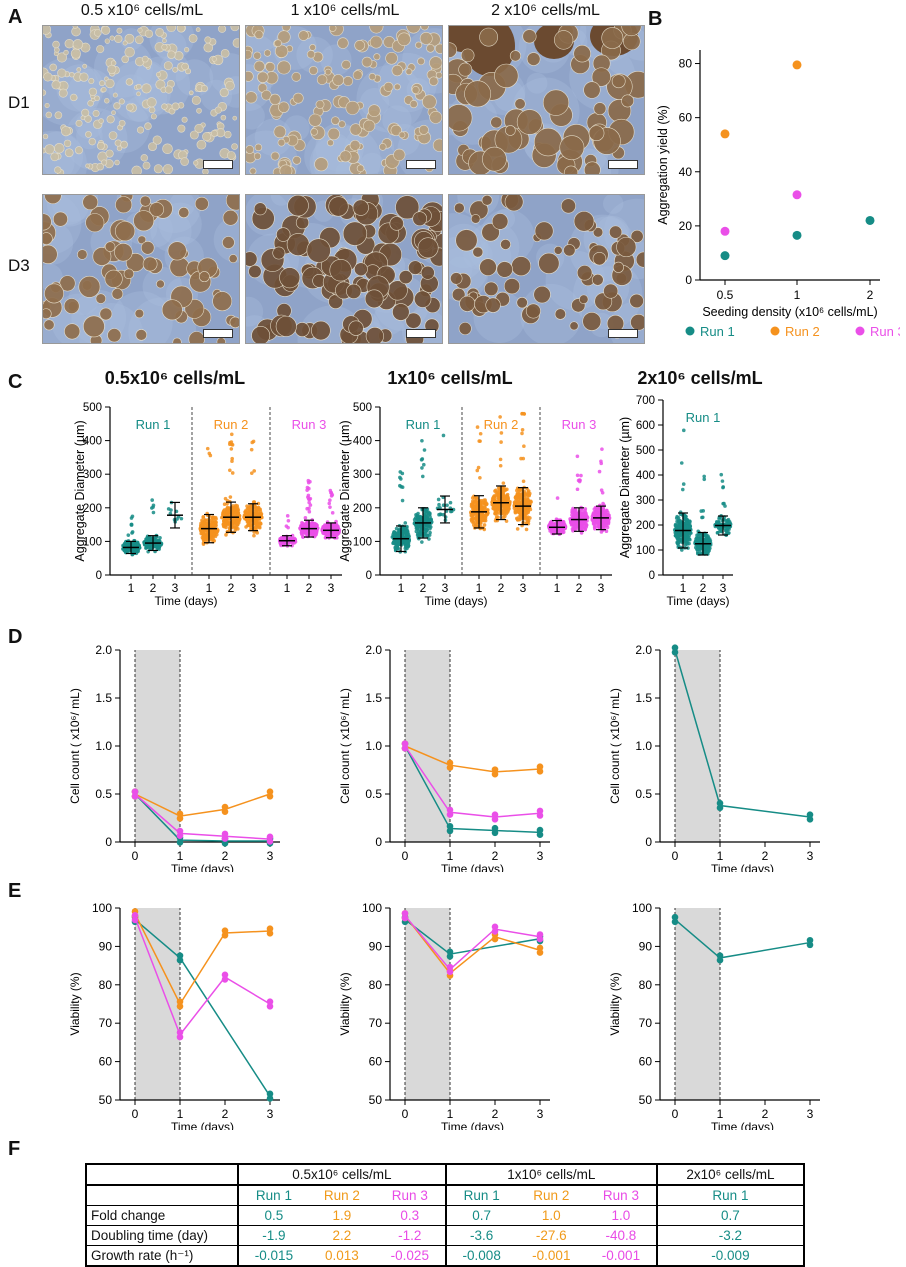 The height and width of the screenshot is (1267, 906). What do you see at coordinates (341, 1255) in the screenshot?
I see `table-cell: 0.013` at bounding box center [341, 1255].